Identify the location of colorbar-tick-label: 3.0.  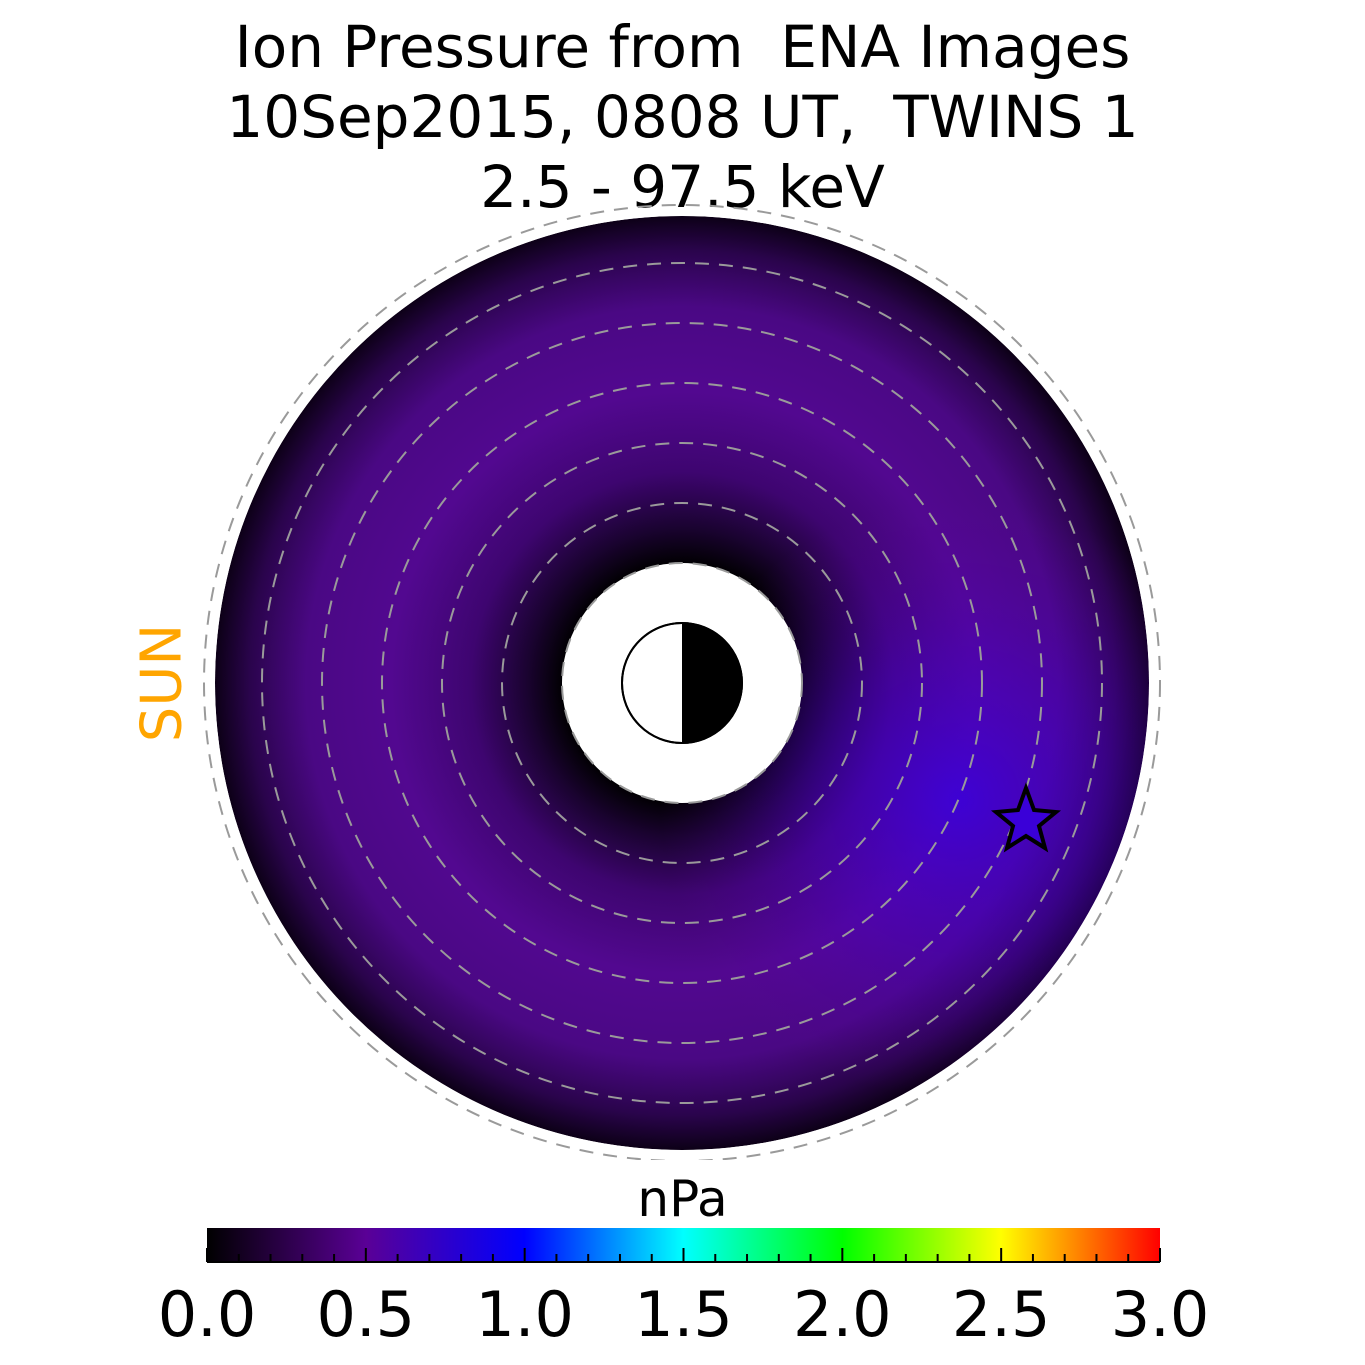
(1160, 1314).